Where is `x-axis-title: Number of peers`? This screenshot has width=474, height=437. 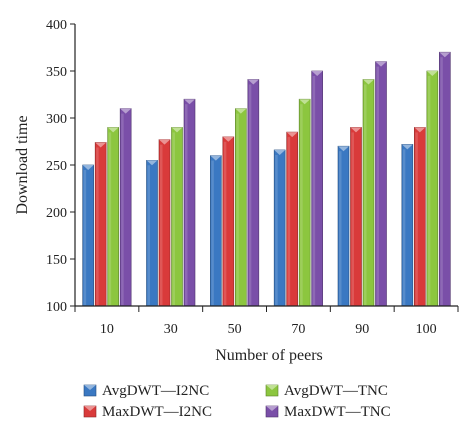 x-axis-title: Number of peers is located at coordinates (269, 355).